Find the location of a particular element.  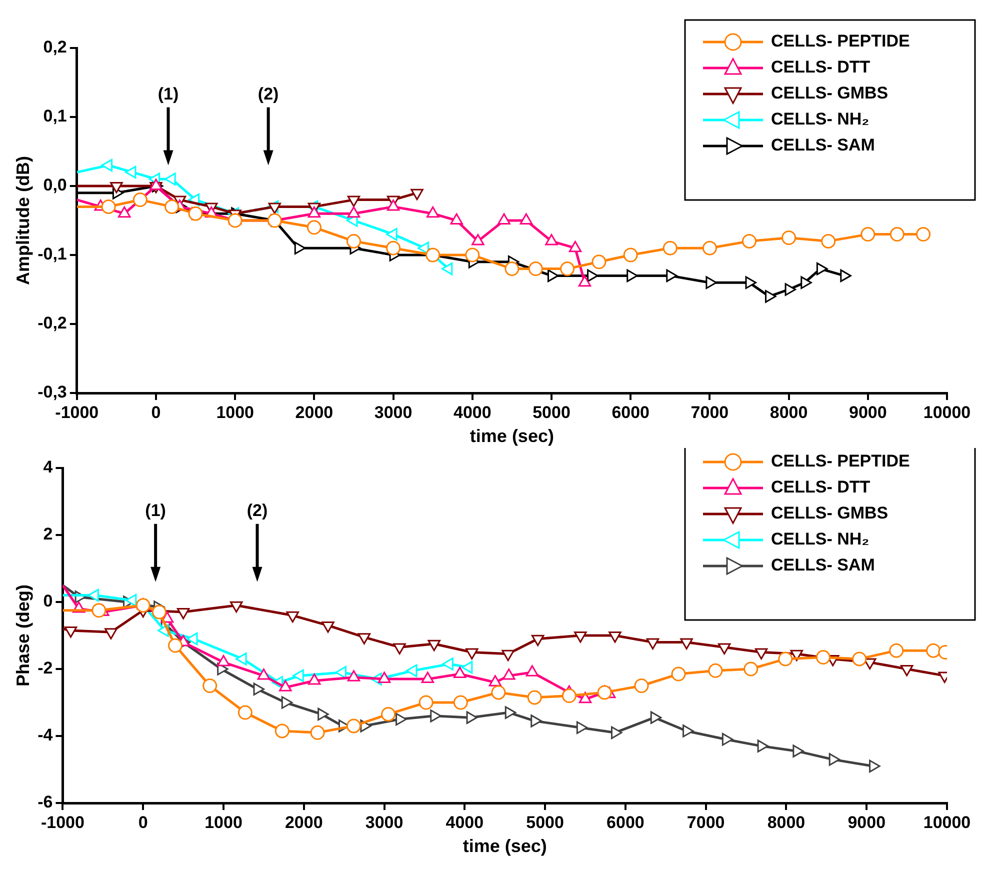

y-tick-label: 2 is located at coordinates (48, 534).